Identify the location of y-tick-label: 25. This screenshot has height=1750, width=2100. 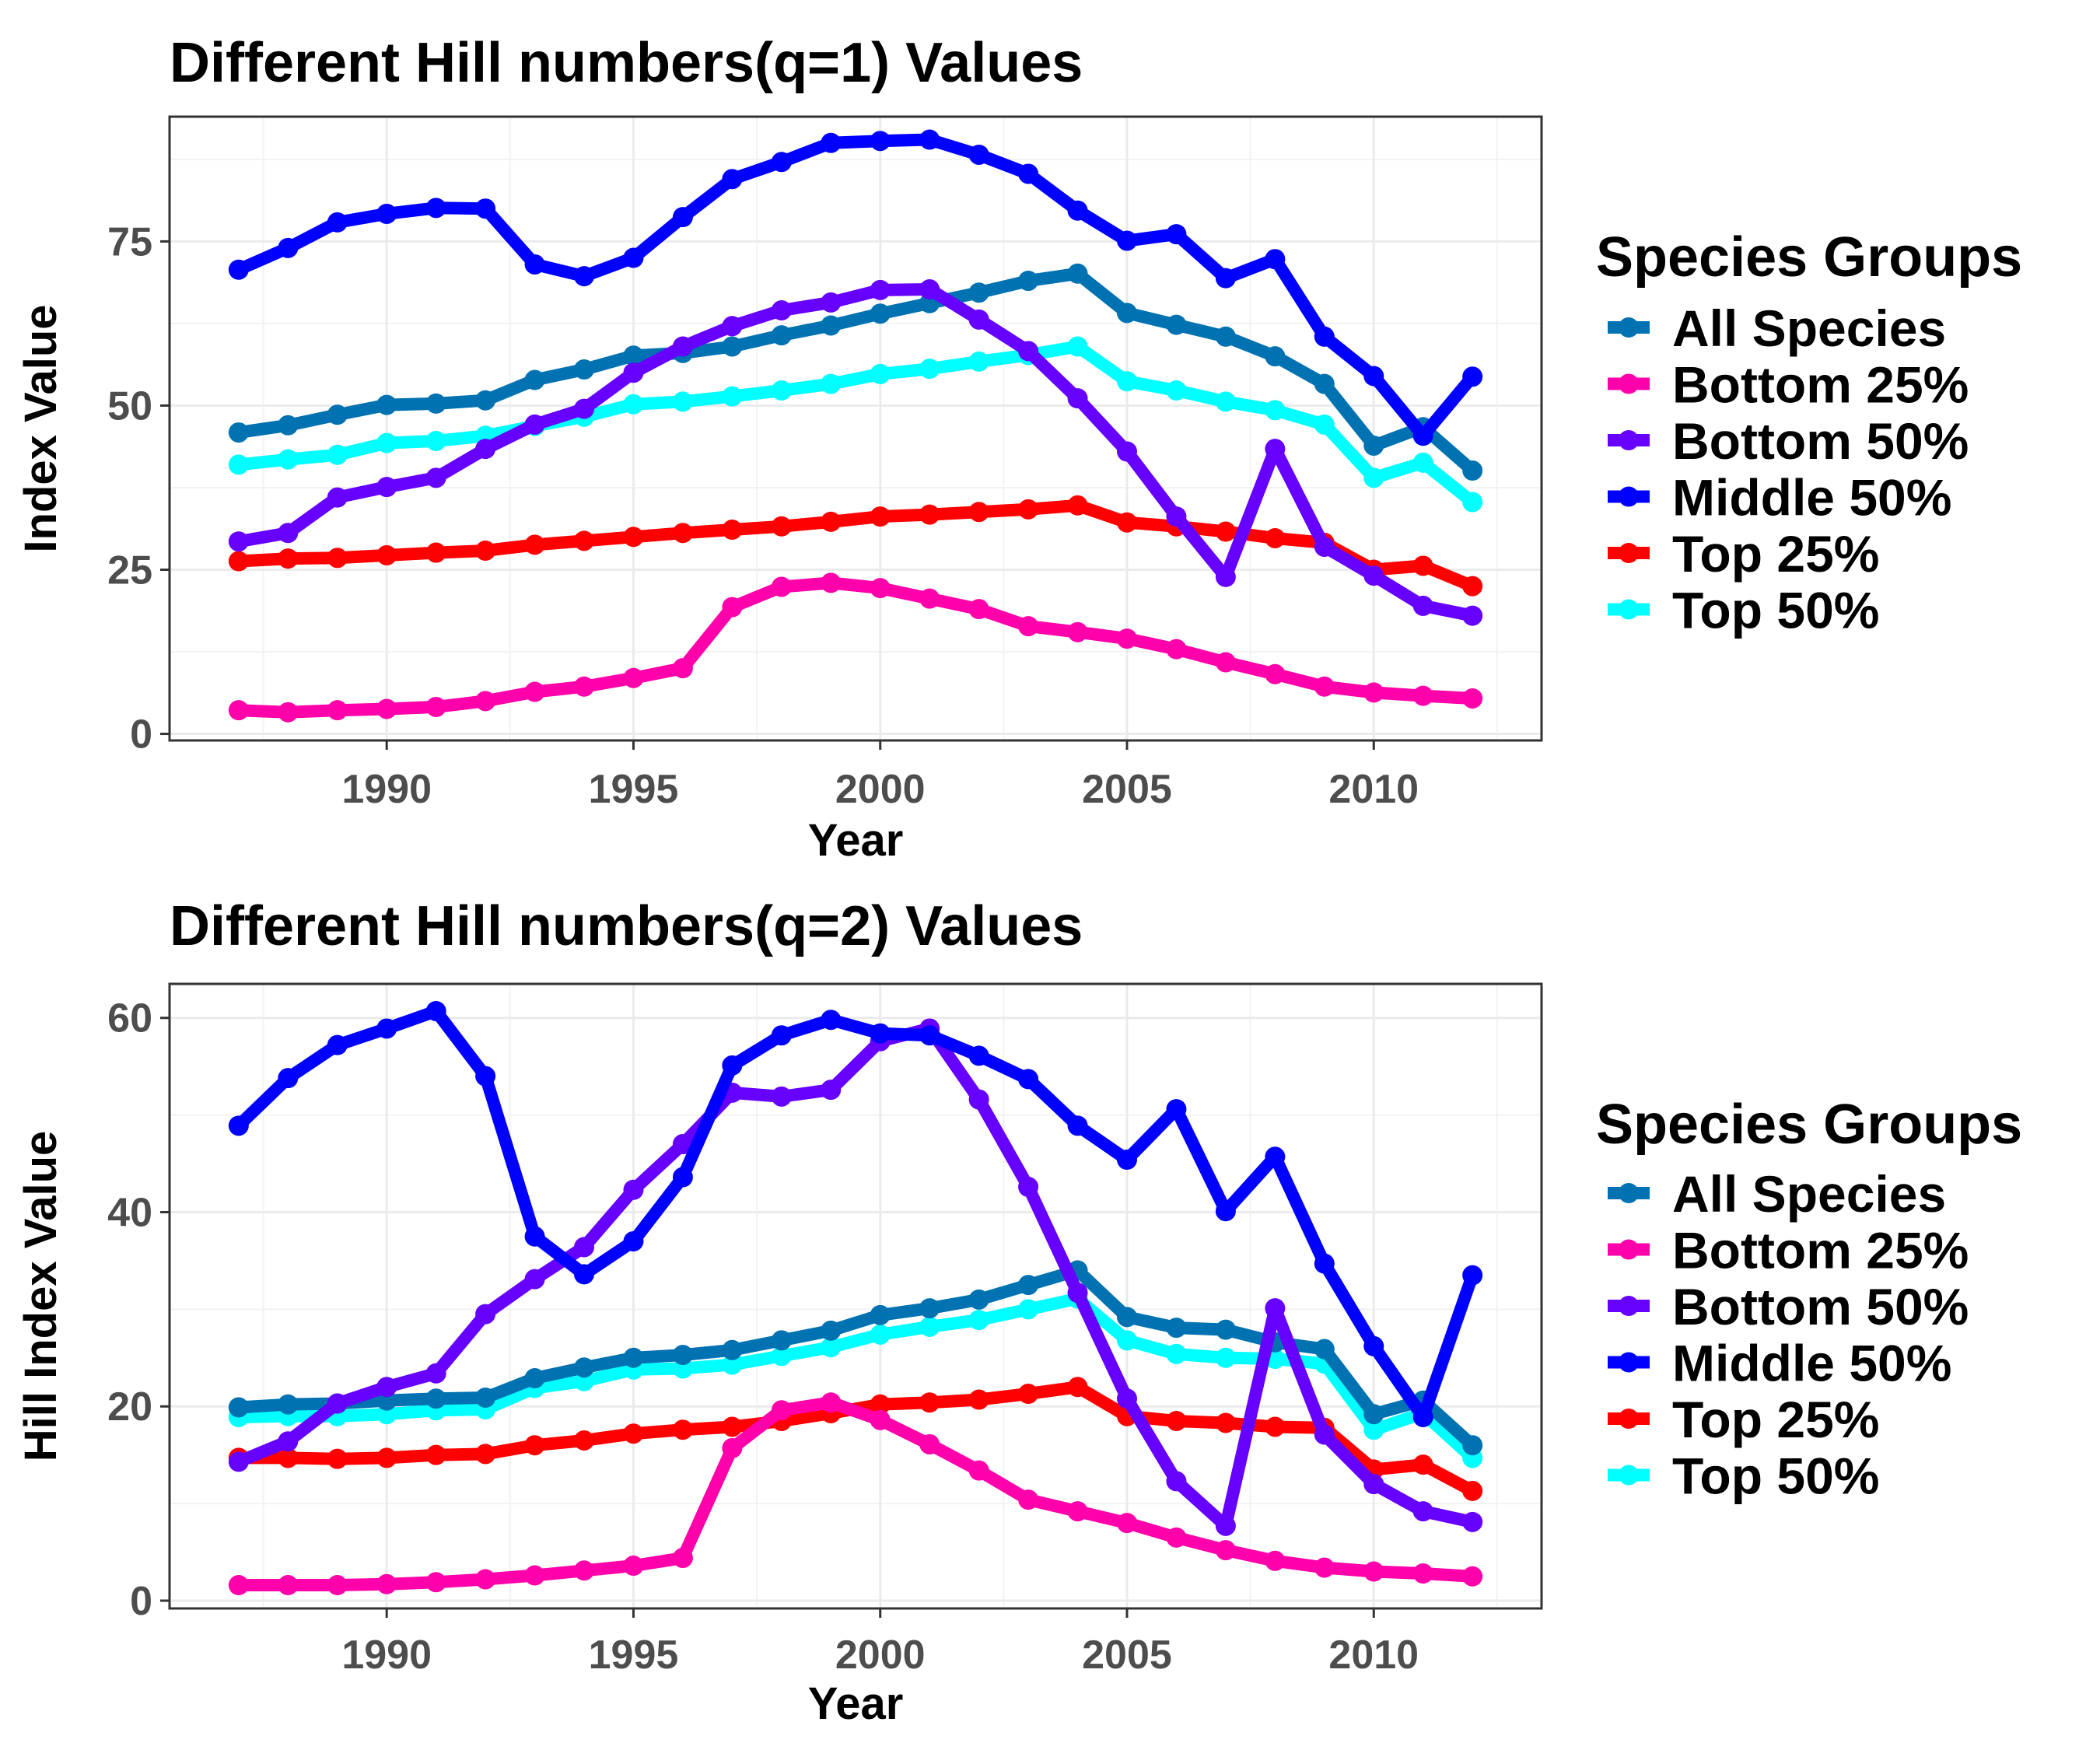
(129, 570).